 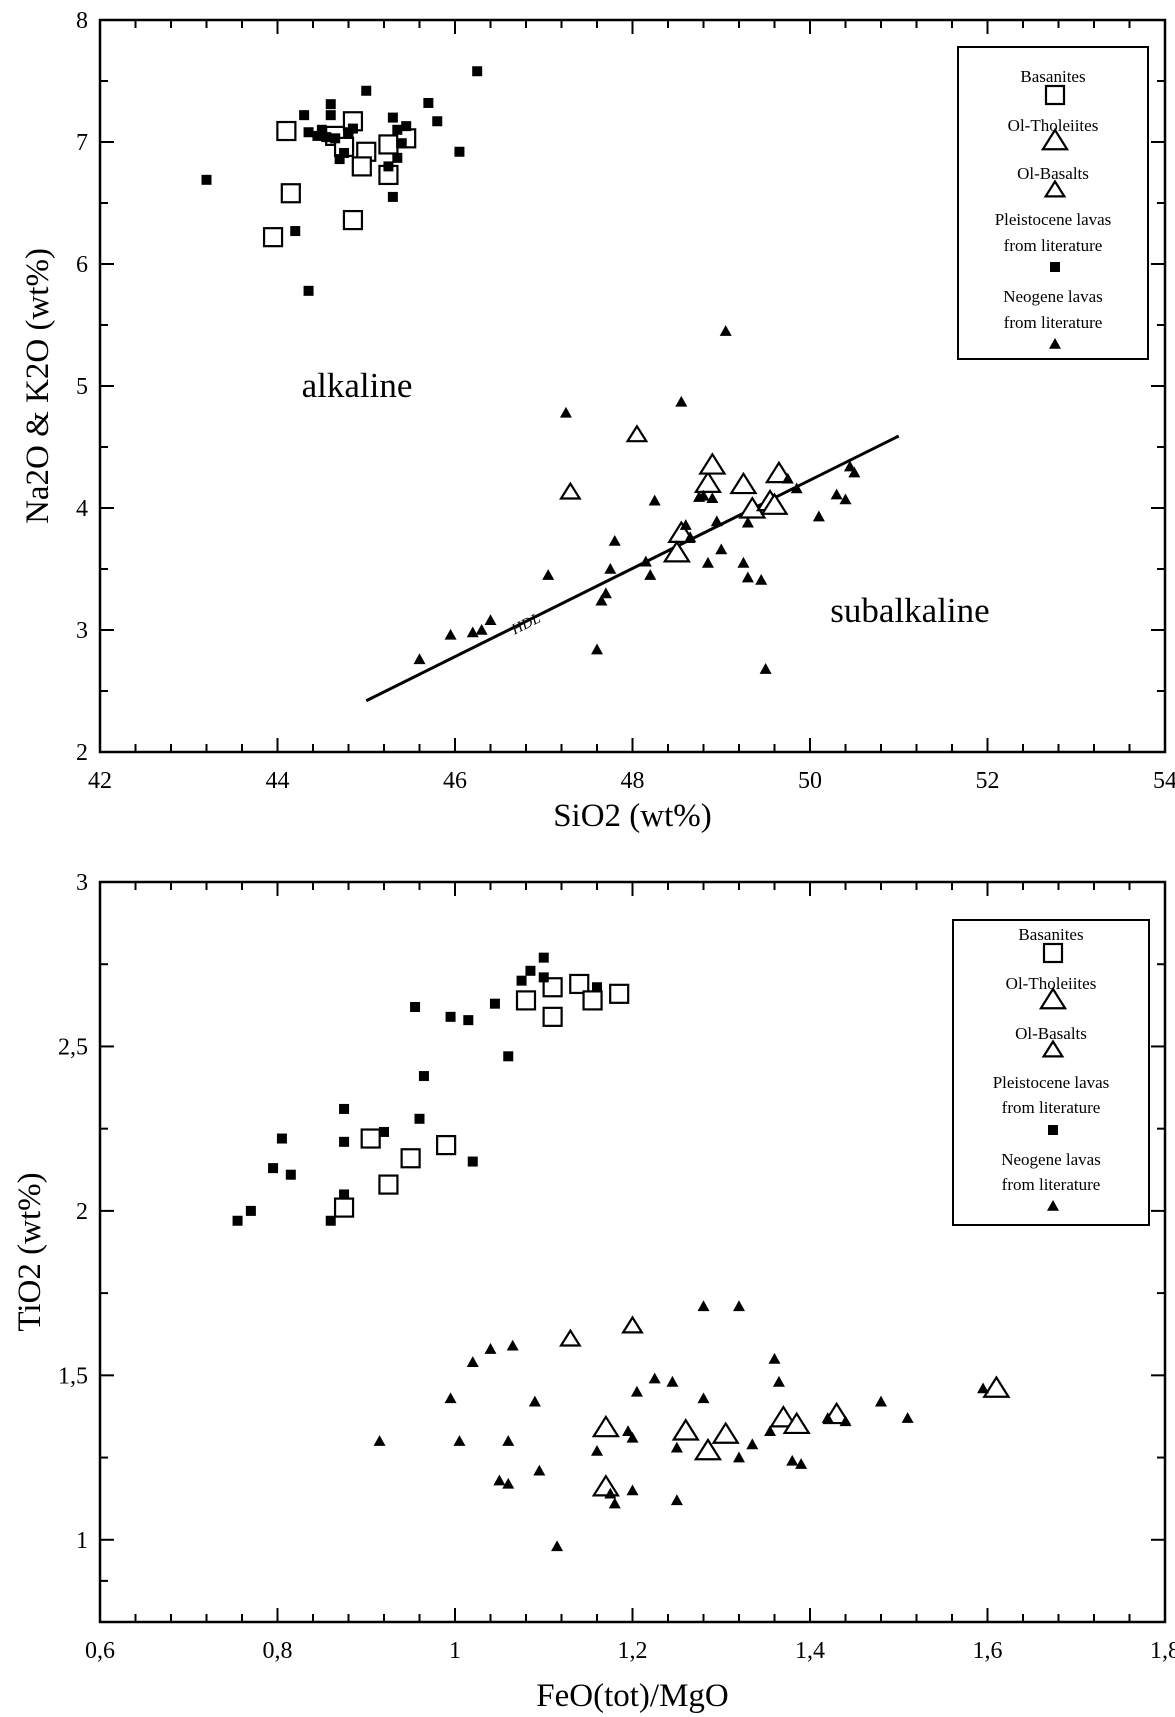 I want to click on x-tick-label: 1,2, so click(x=633, y=1651).